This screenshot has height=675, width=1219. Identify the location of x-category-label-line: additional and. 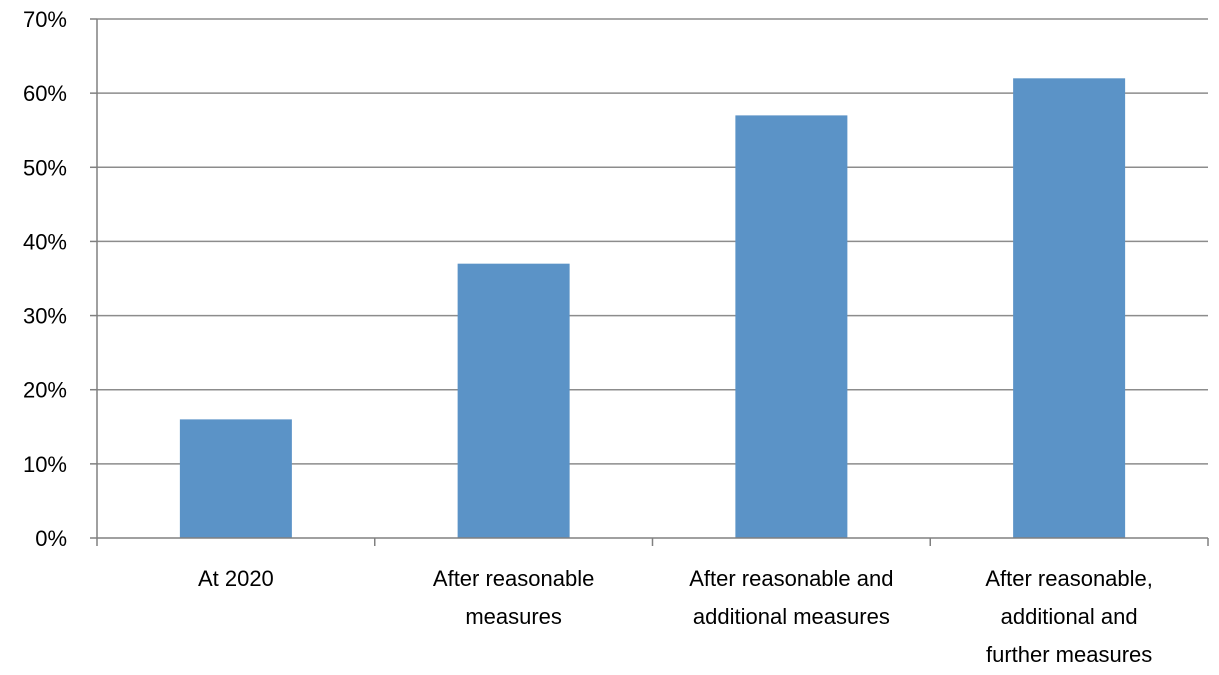
(1069, 616).